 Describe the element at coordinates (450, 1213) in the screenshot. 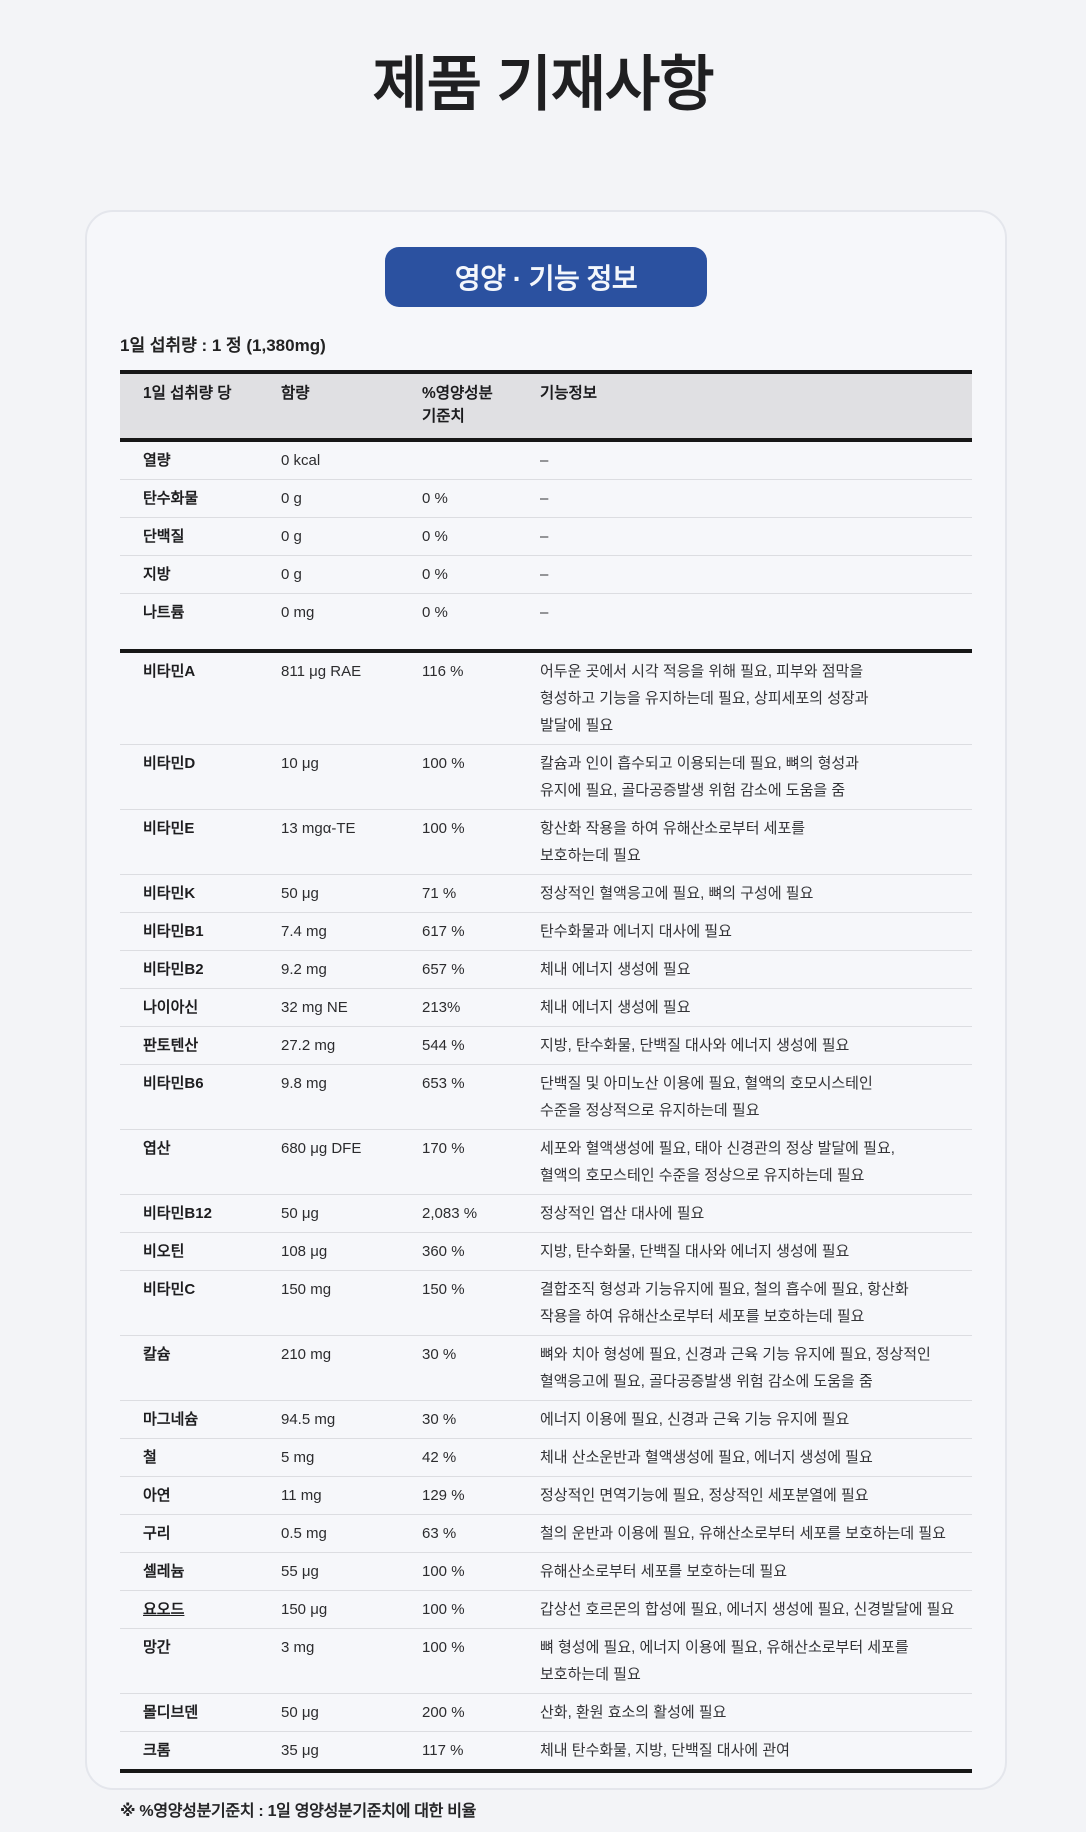

I see `nutrient-daily-value-pct: 2,083 %` at that location.